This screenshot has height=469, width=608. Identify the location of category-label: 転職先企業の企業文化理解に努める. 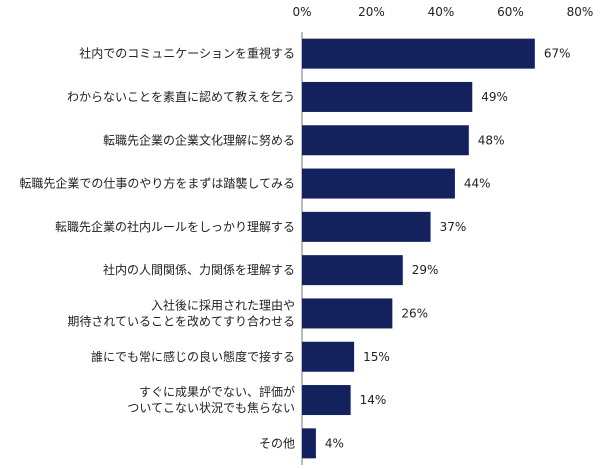
(199, 139).